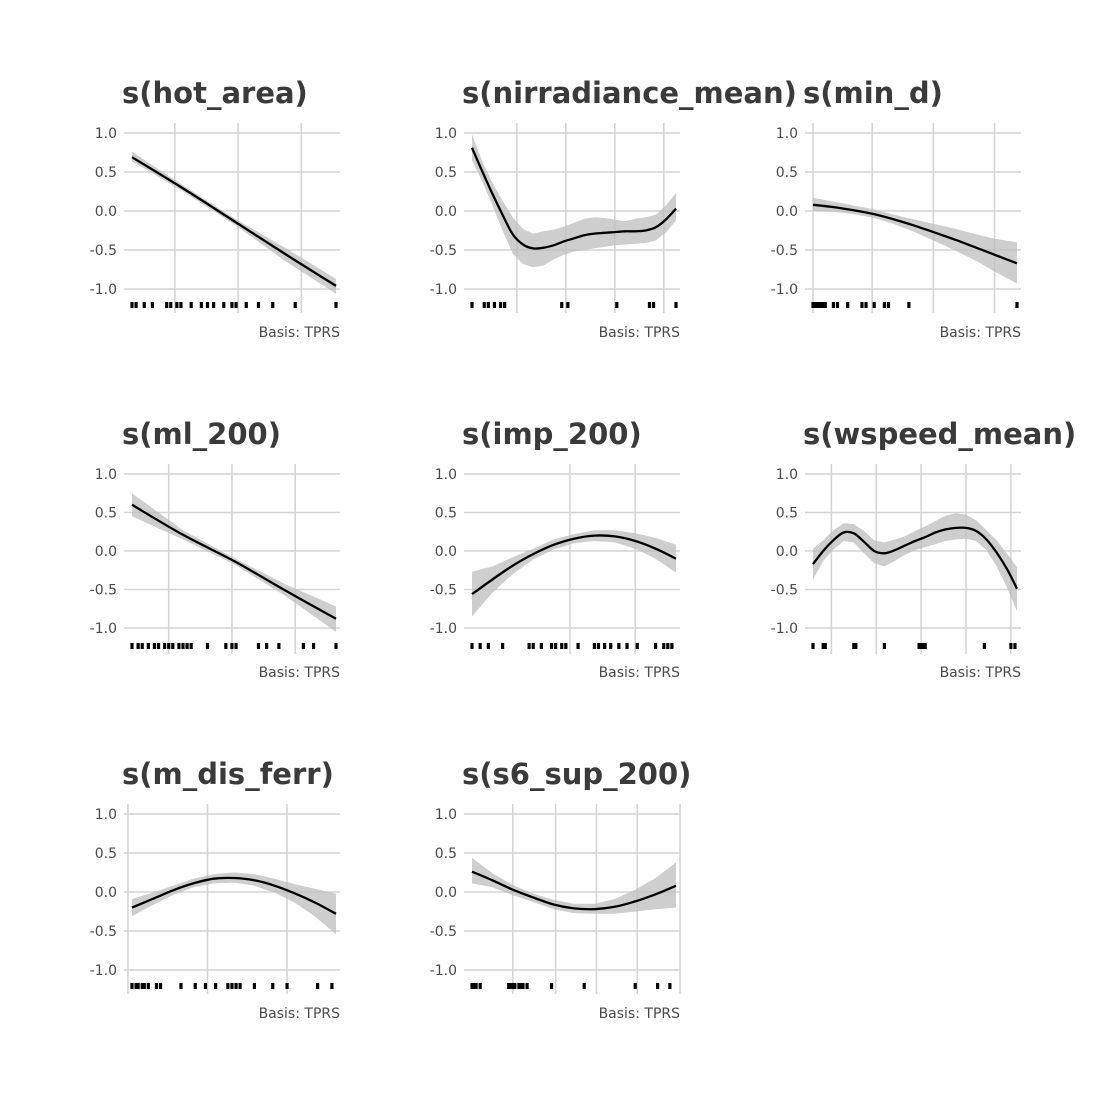 The width and height of the screenshot is (1102, 1102). Describe the element at coordinates (576, 774) in the screenshot. I see `panel-title: s(s6_sup_200)` at that location.